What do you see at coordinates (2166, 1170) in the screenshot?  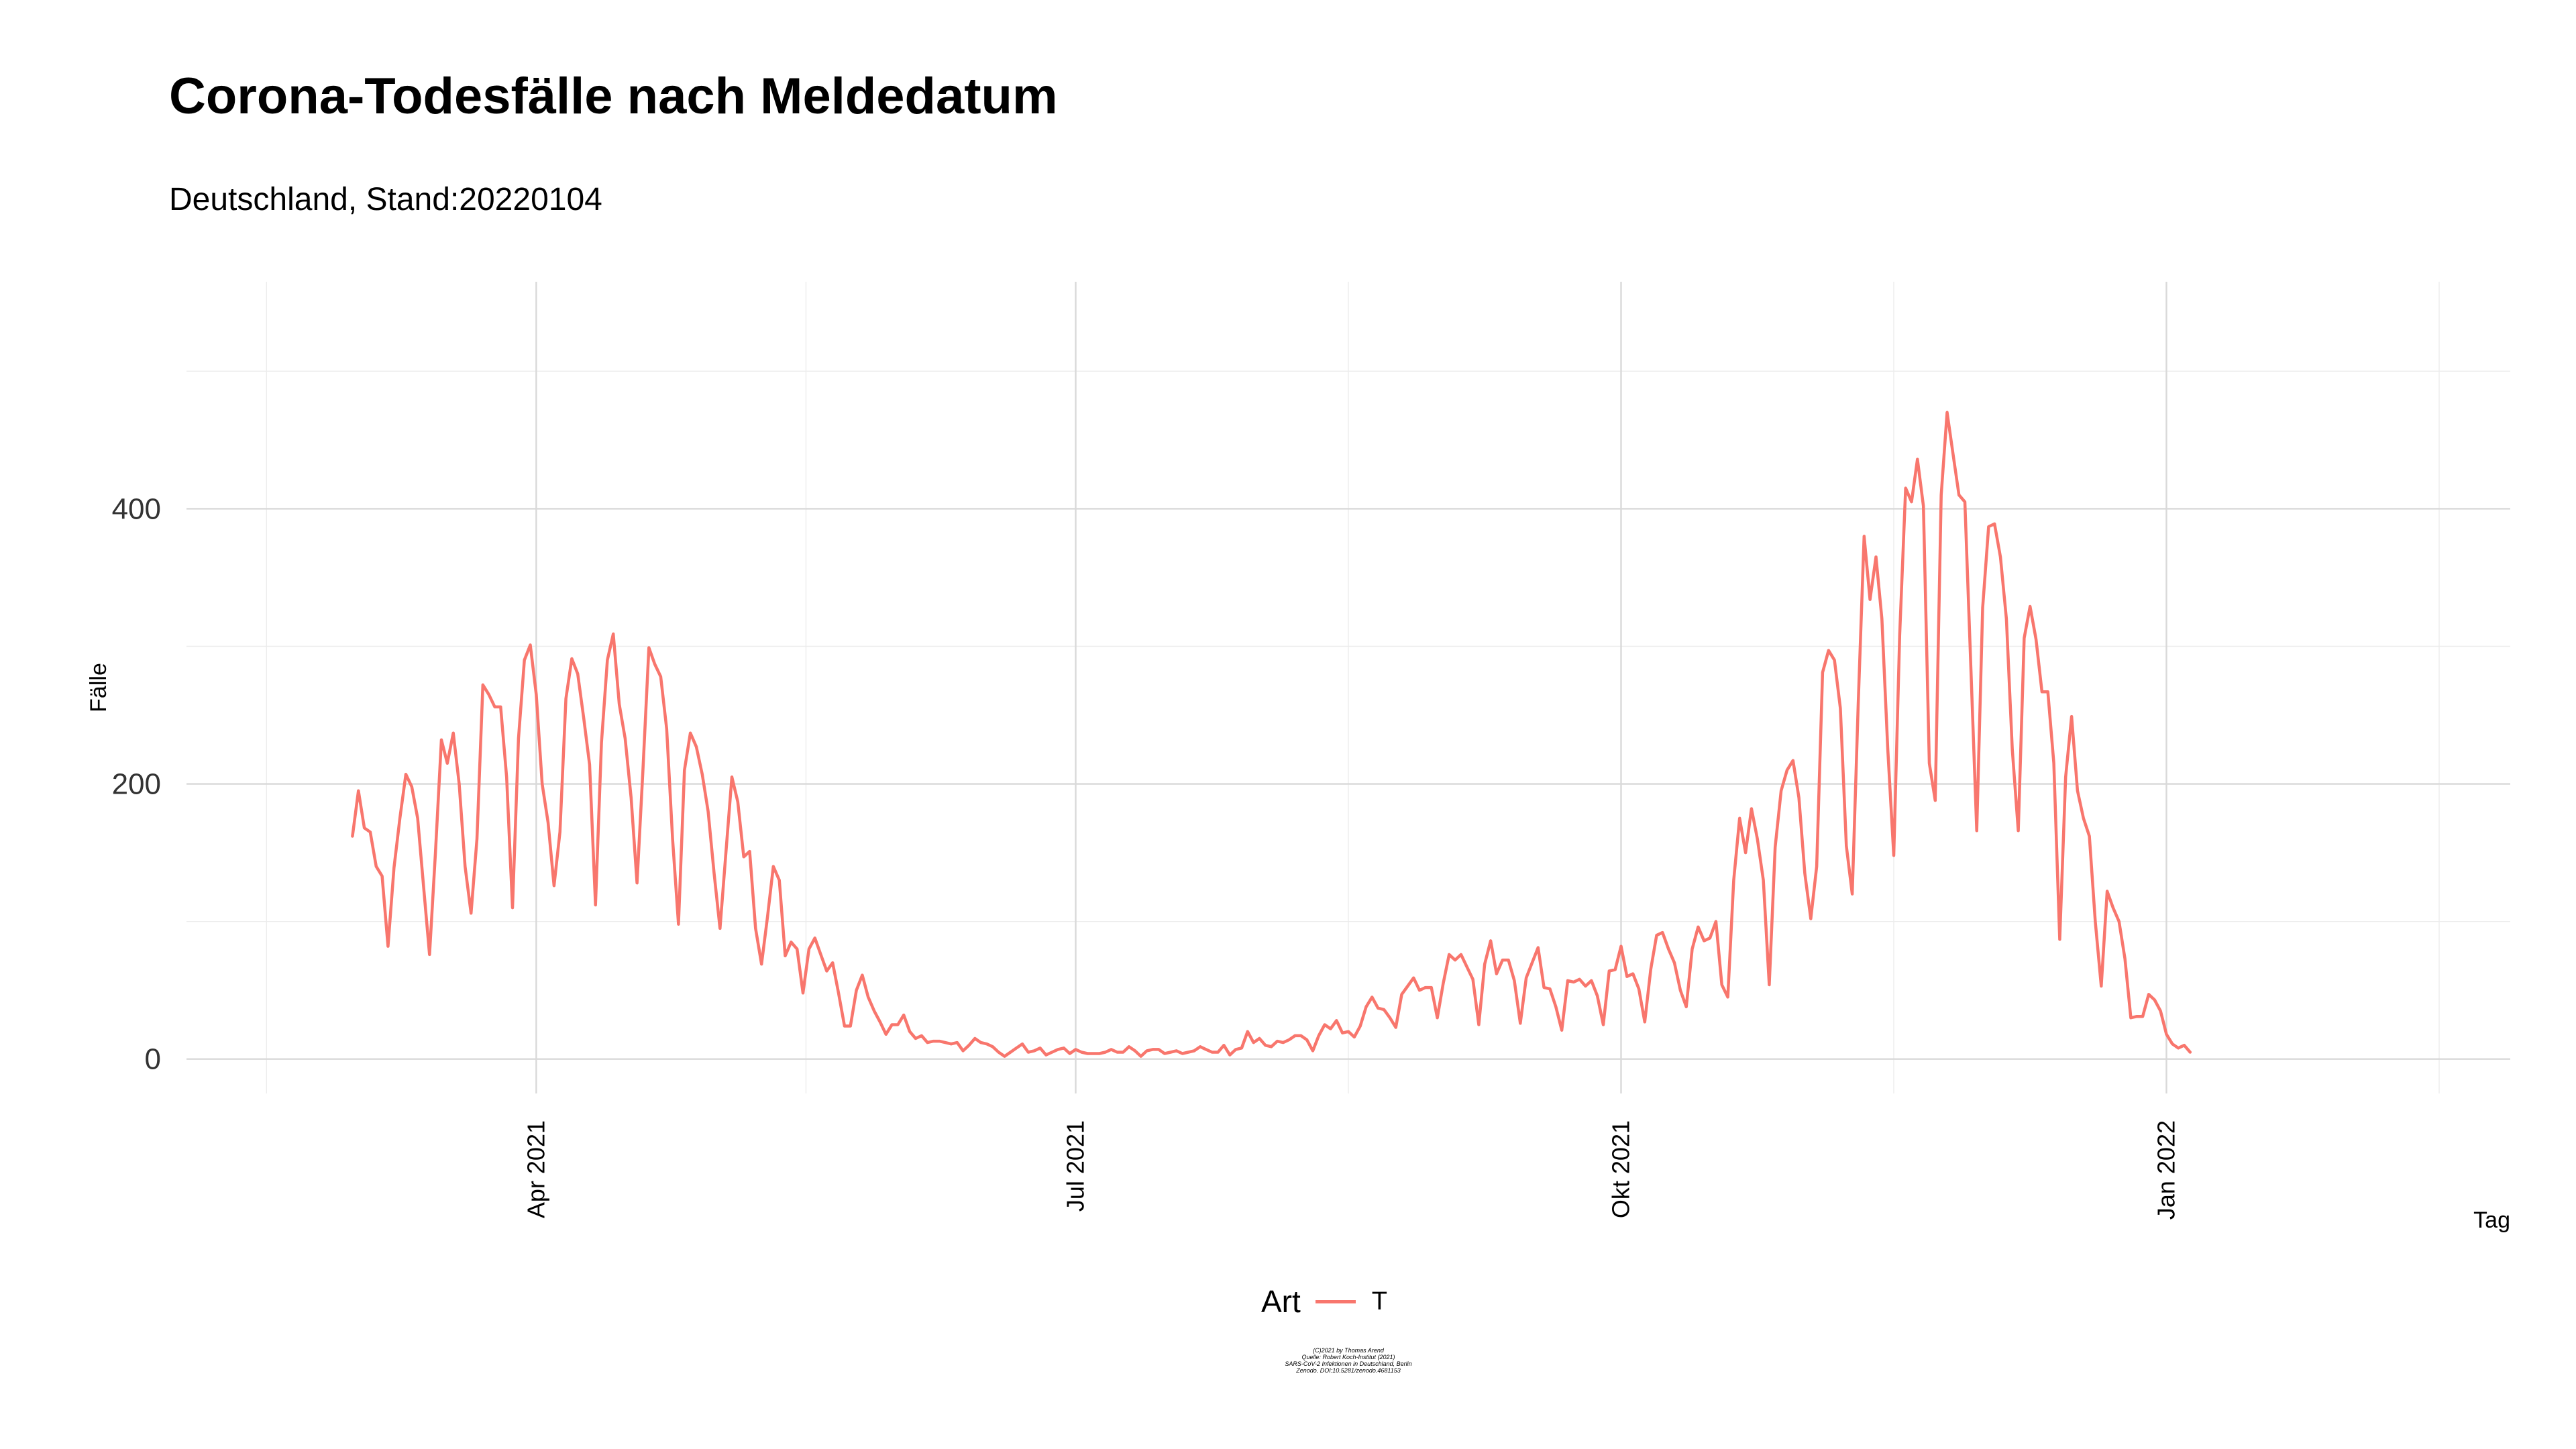 I see `x-tick-label: Jan 2022` at bounding box center [2166, 1170].